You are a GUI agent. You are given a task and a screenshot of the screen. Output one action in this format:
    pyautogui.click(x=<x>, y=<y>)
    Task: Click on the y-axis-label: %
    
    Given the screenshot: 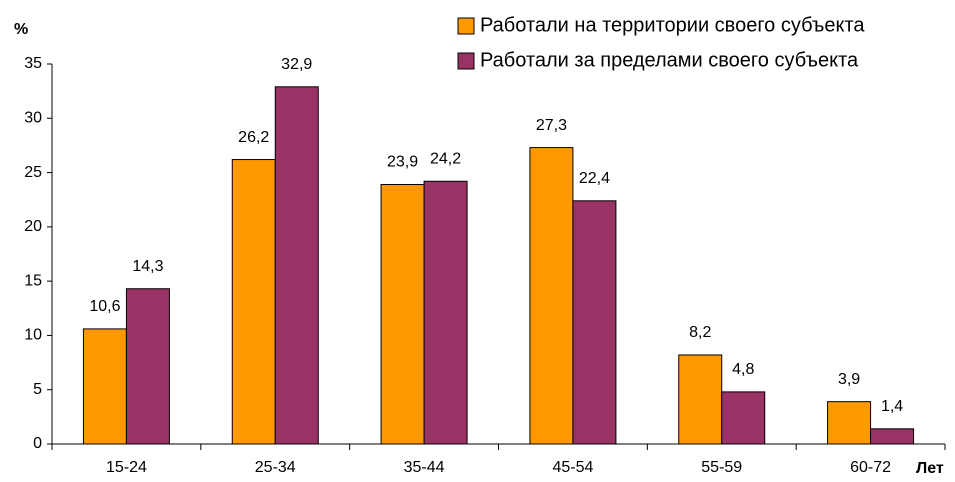 What is the action you would take?
    pyautogui.click(x=21, y=29)
    